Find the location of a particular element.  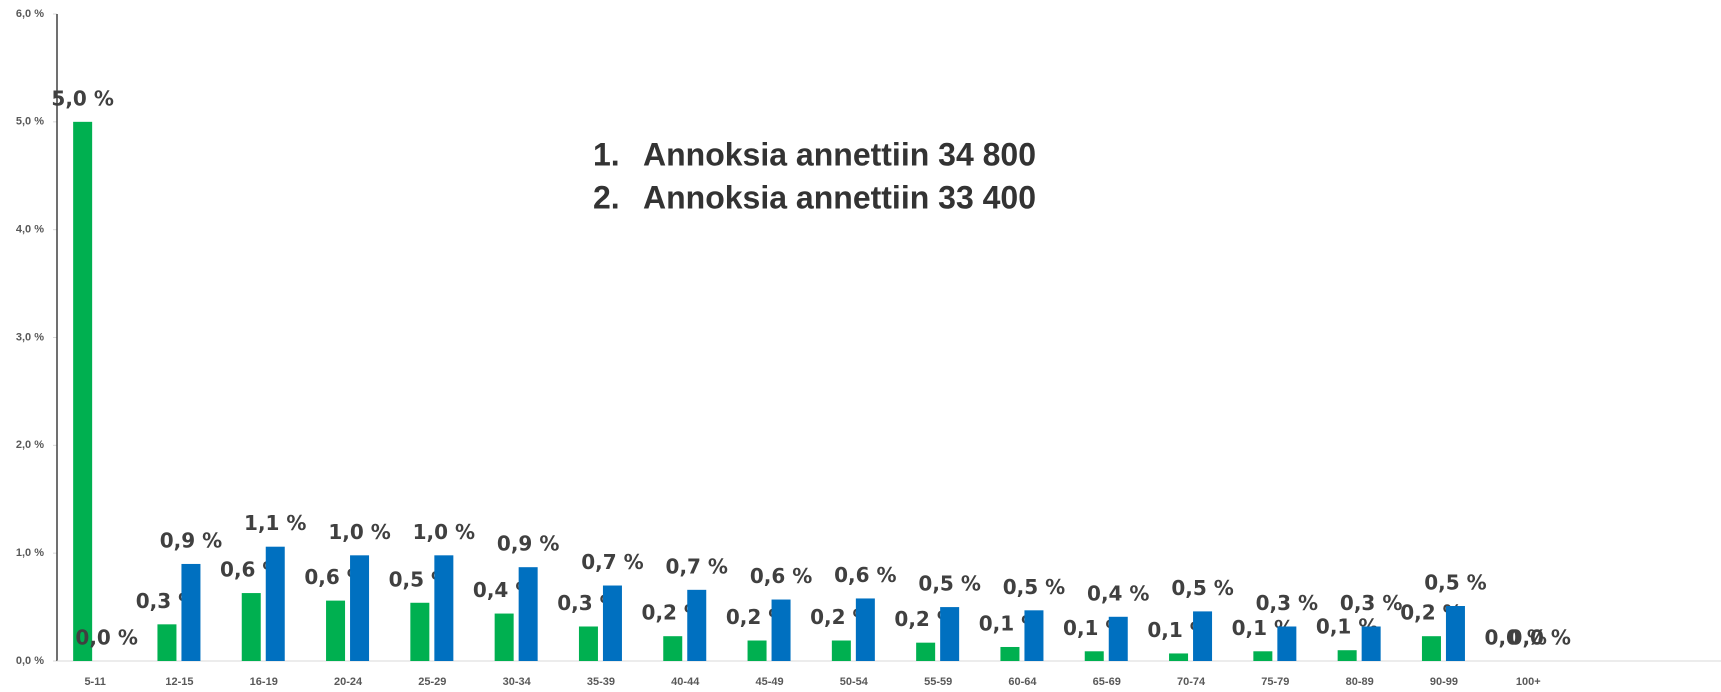

x-tick-label: 55-59 is located at coordinates (938, 681).